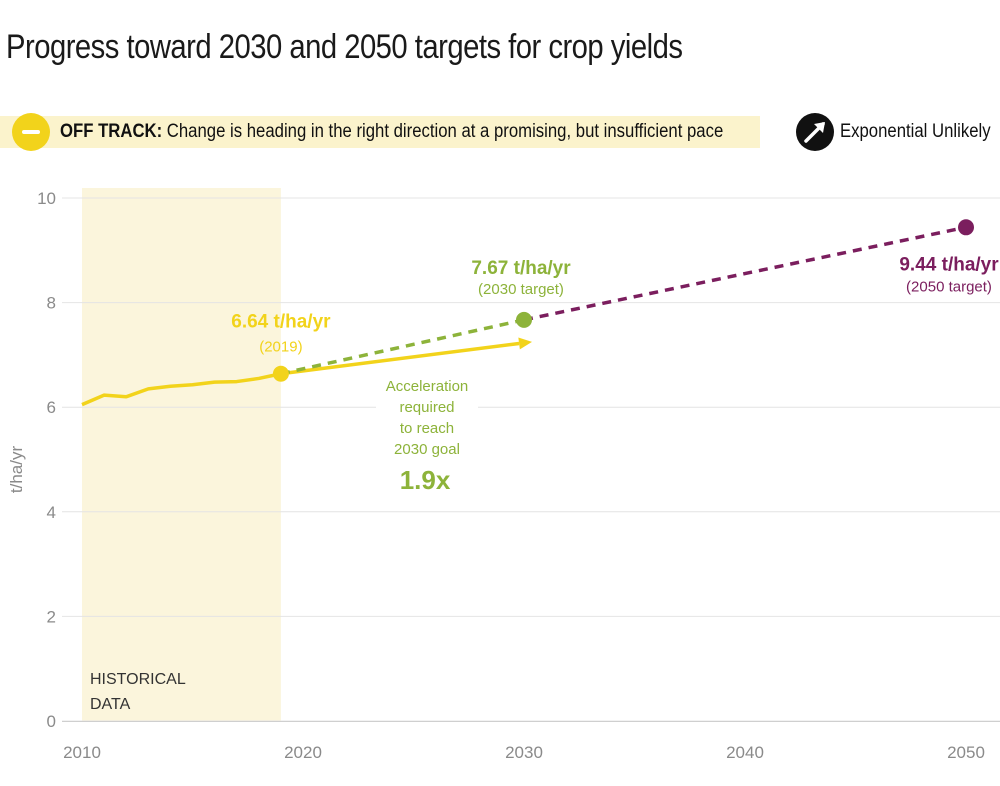  What do you see at coordinates (16, 470) in the screenshot?
I see `y-axis-label: t/ha/yr` at bounding box center [16, 470].